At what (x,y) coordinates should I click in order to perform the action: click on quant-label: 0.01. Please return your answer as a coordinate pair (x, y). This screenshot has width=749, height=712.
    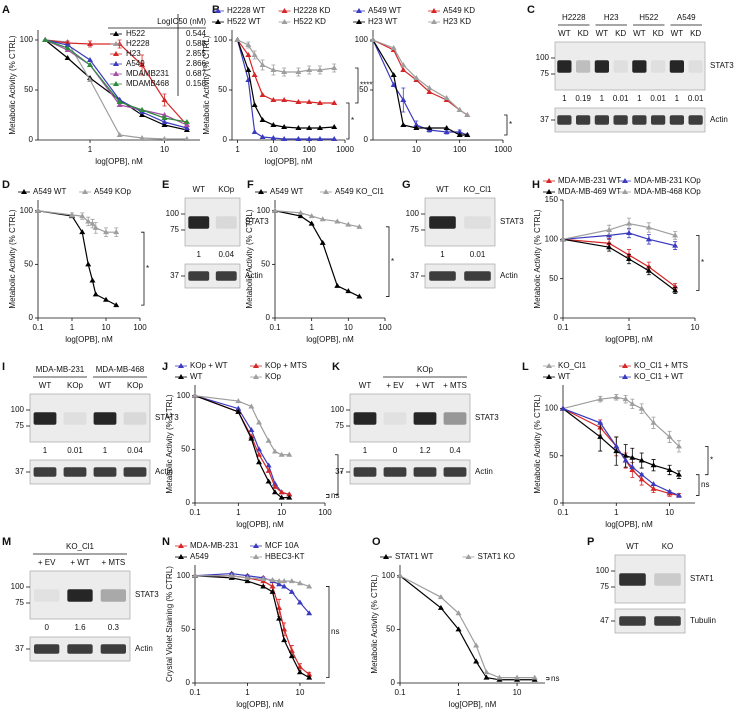
    Looking at the image, I should click on (75, 450).